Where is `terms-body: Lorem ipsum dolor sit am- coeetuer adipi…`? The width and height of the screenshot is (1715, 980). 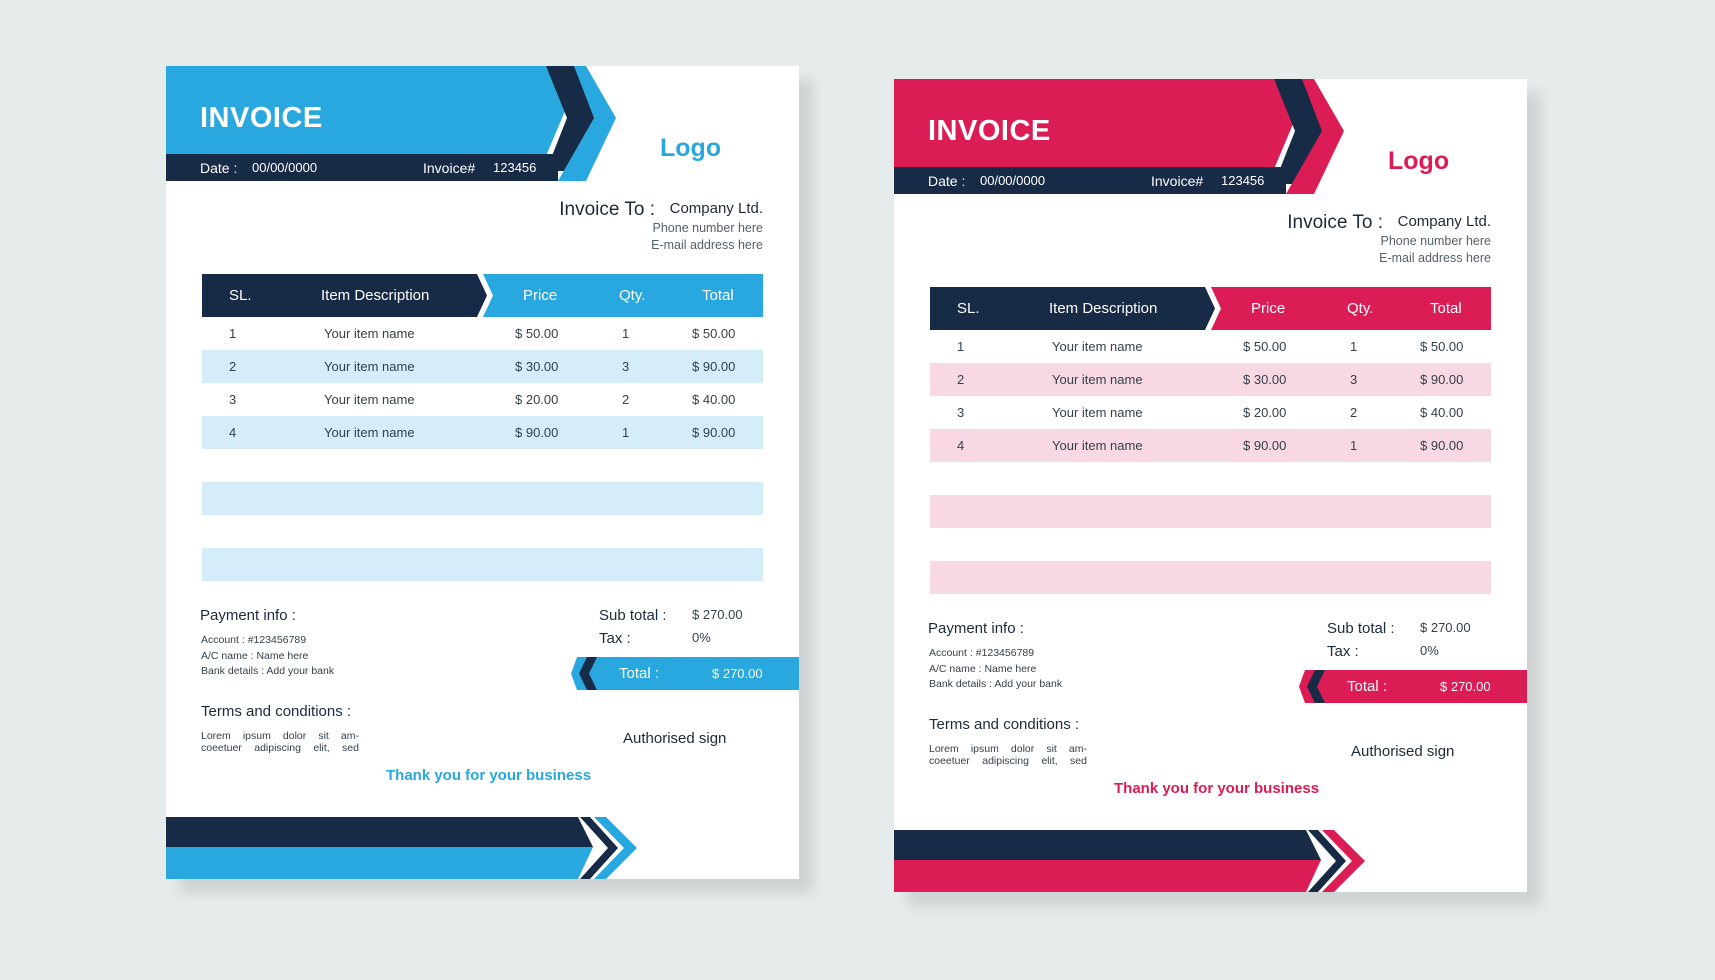
terms-body: Lorem ipsum dolor sit am- coeetuer adipi… is located at coordinates (280, 742).